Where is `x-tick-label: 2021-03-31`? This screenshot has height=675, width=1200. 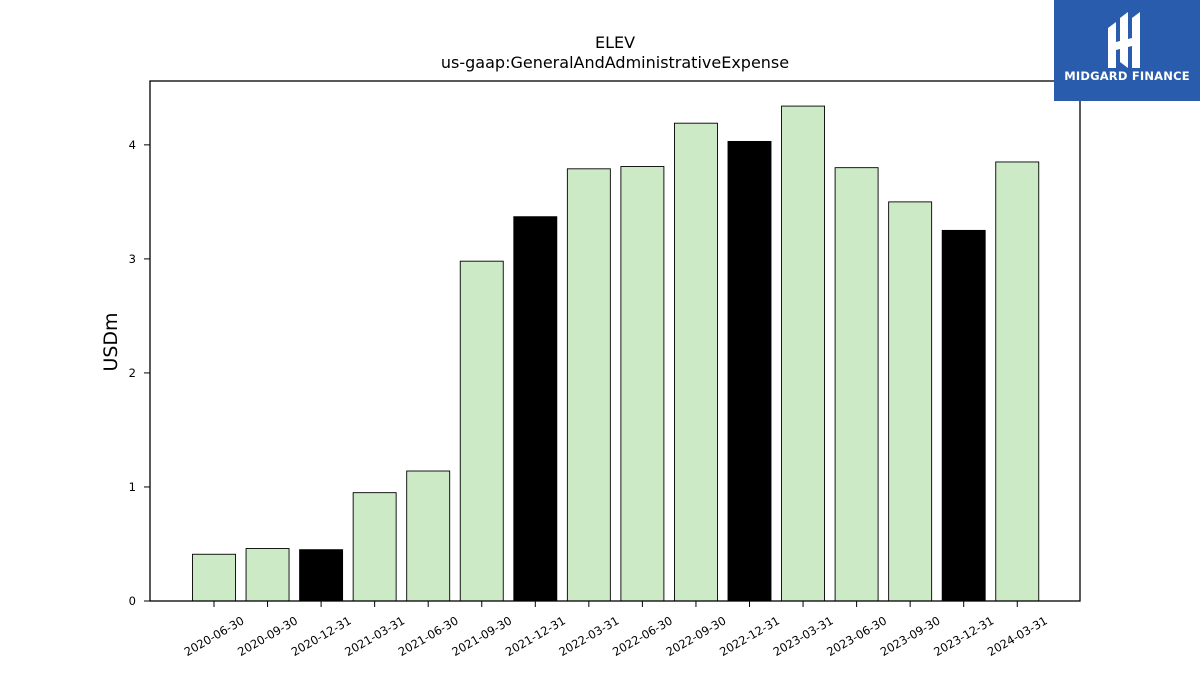 x-tick-label: 2021-03-31 is located at coordinates (374, 636).